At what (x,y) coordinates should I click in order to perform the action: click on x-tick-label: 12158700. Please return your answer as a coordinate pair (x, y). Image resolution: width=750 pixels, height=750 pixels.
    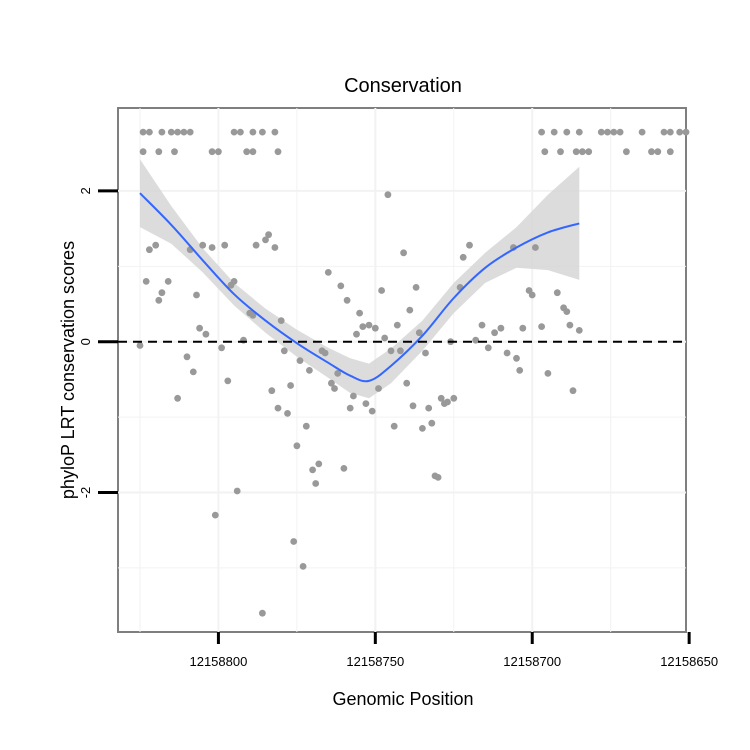
    Looking at the image, I should click on (532, 661).